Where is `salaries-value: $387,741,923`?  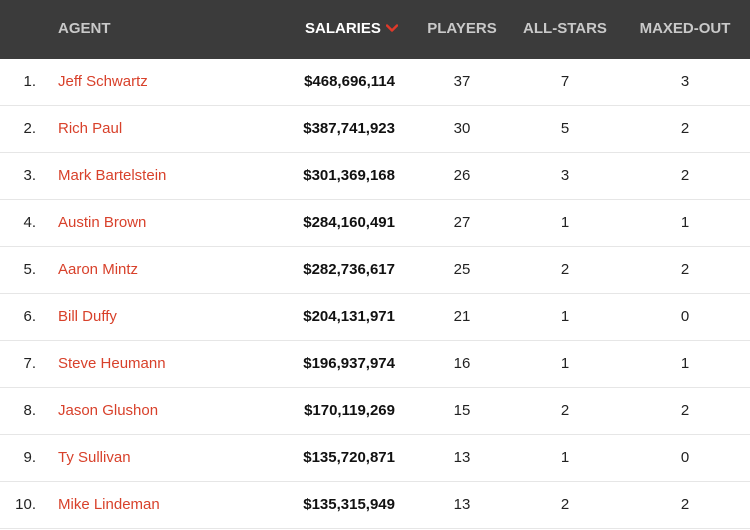
salaries-value: $387,741,923 is located at coordinates (349, 128).